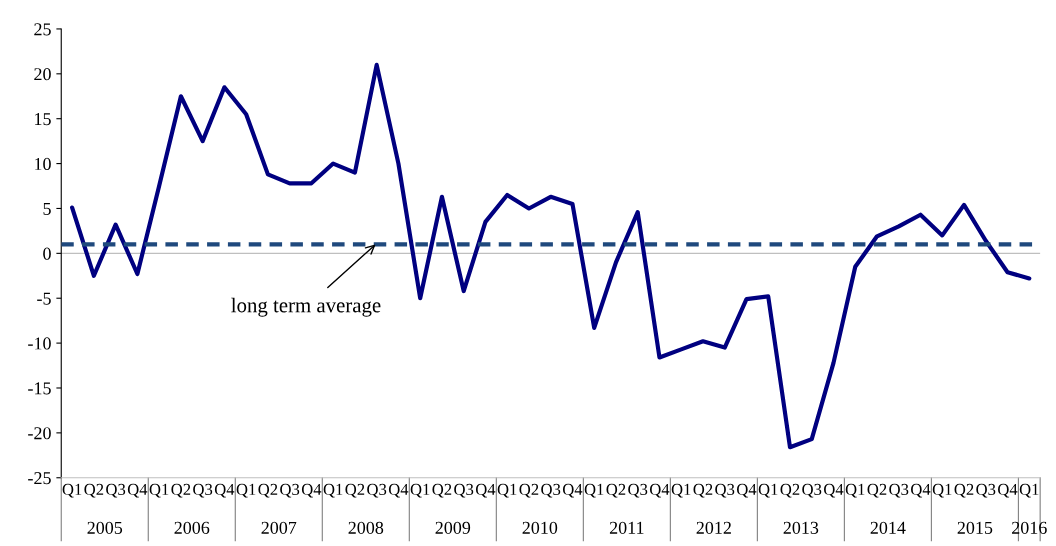  What do you see at coordinates (43, 119) in the screenshot?
I see `y-tick-label: 15` at bounding box center [43, 119].